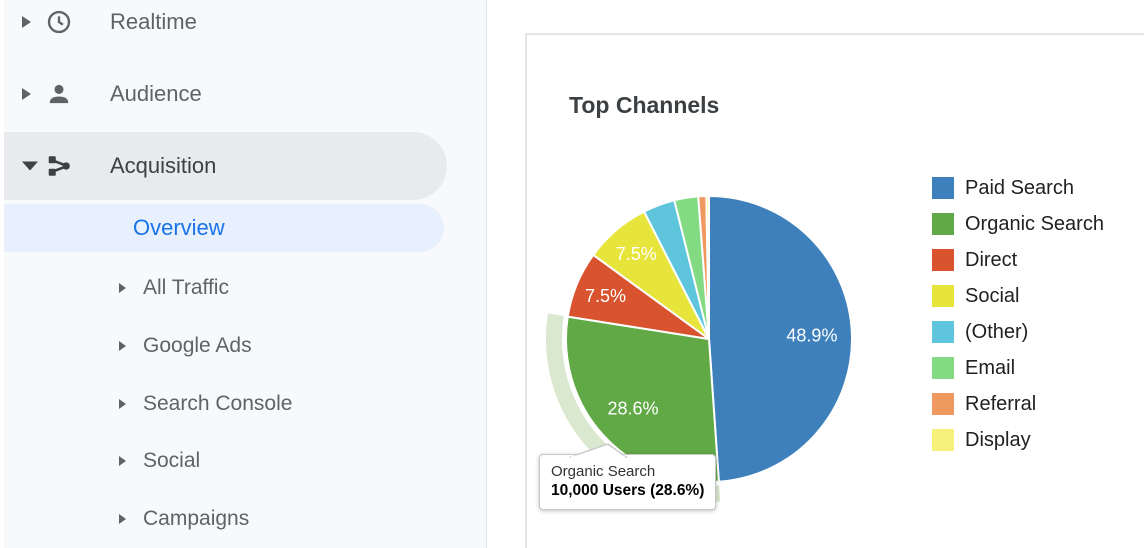 The height and width of the screenshot is (548, 1144). I want to click on sidebar-item-label: Campaigns, so click(196, 518).